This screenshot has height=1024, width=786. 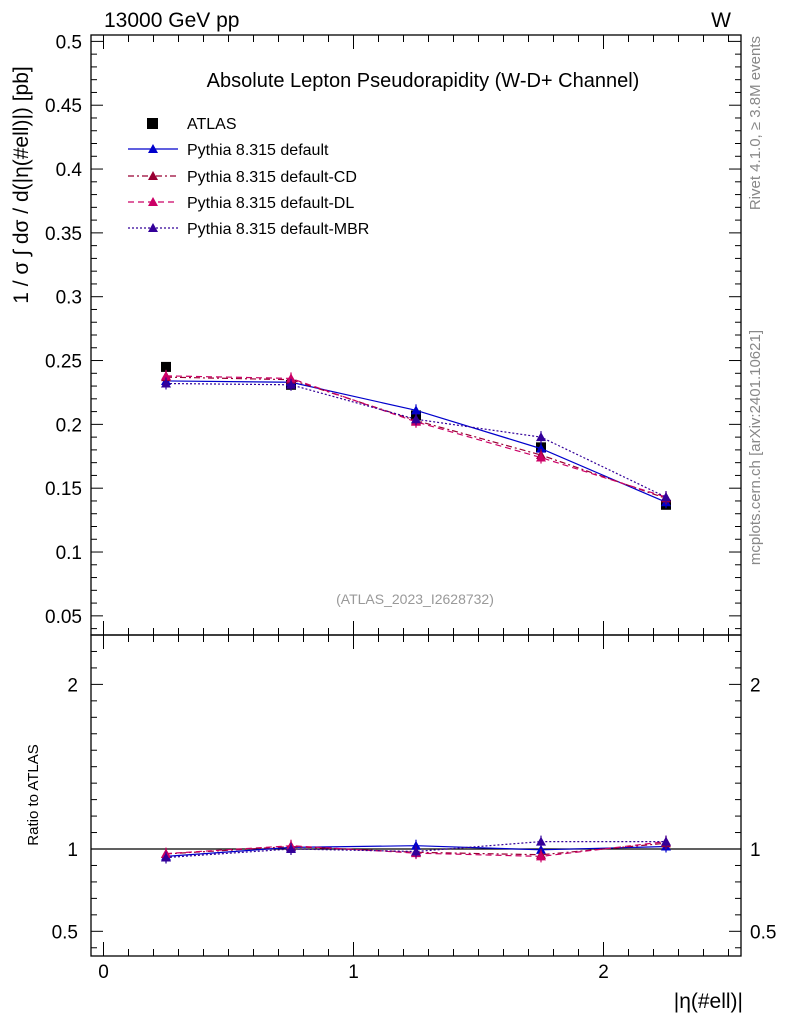 What do you see at coordinates (63, 617) in the screenshot?
I see `y-tick-label-main: 0.05` at bounding box center [63, 617].